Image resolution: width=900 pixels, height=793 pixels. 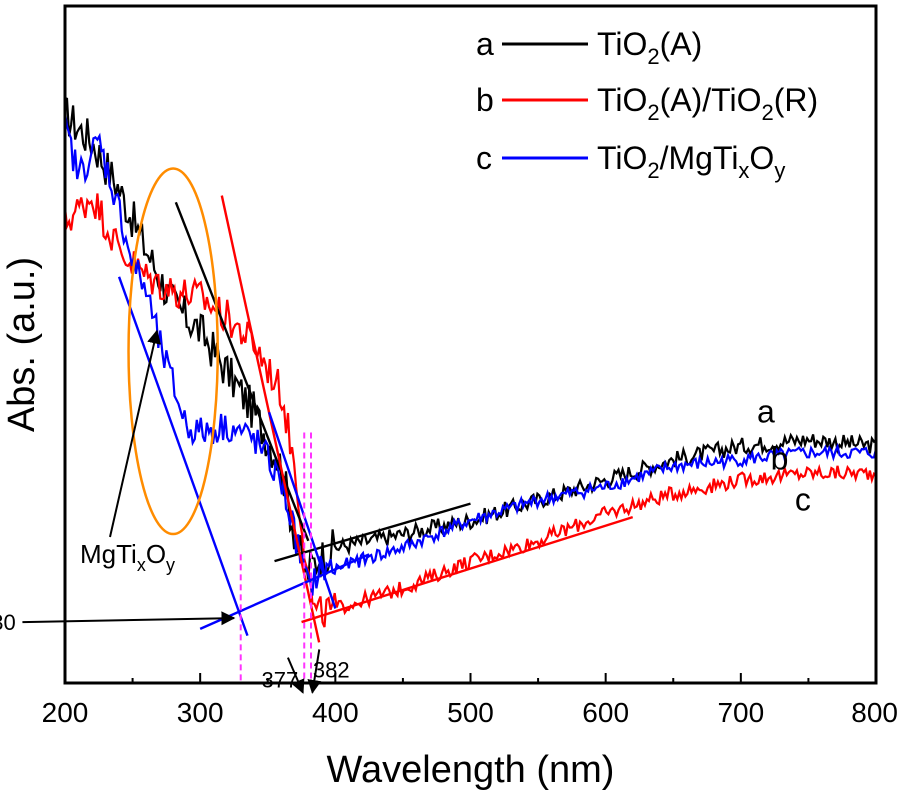 I want to click on mgtixoy-arrow, so click(x=135, y=433).